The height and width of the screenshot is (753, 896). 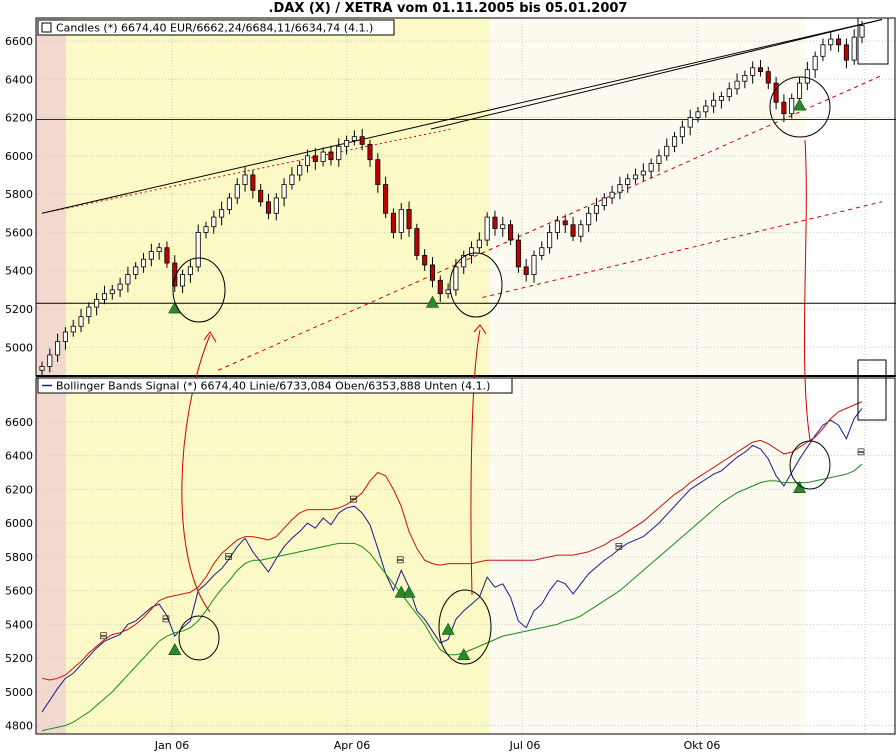 I want to click on y-tick-label: 5800, so click(x=19, y=194).